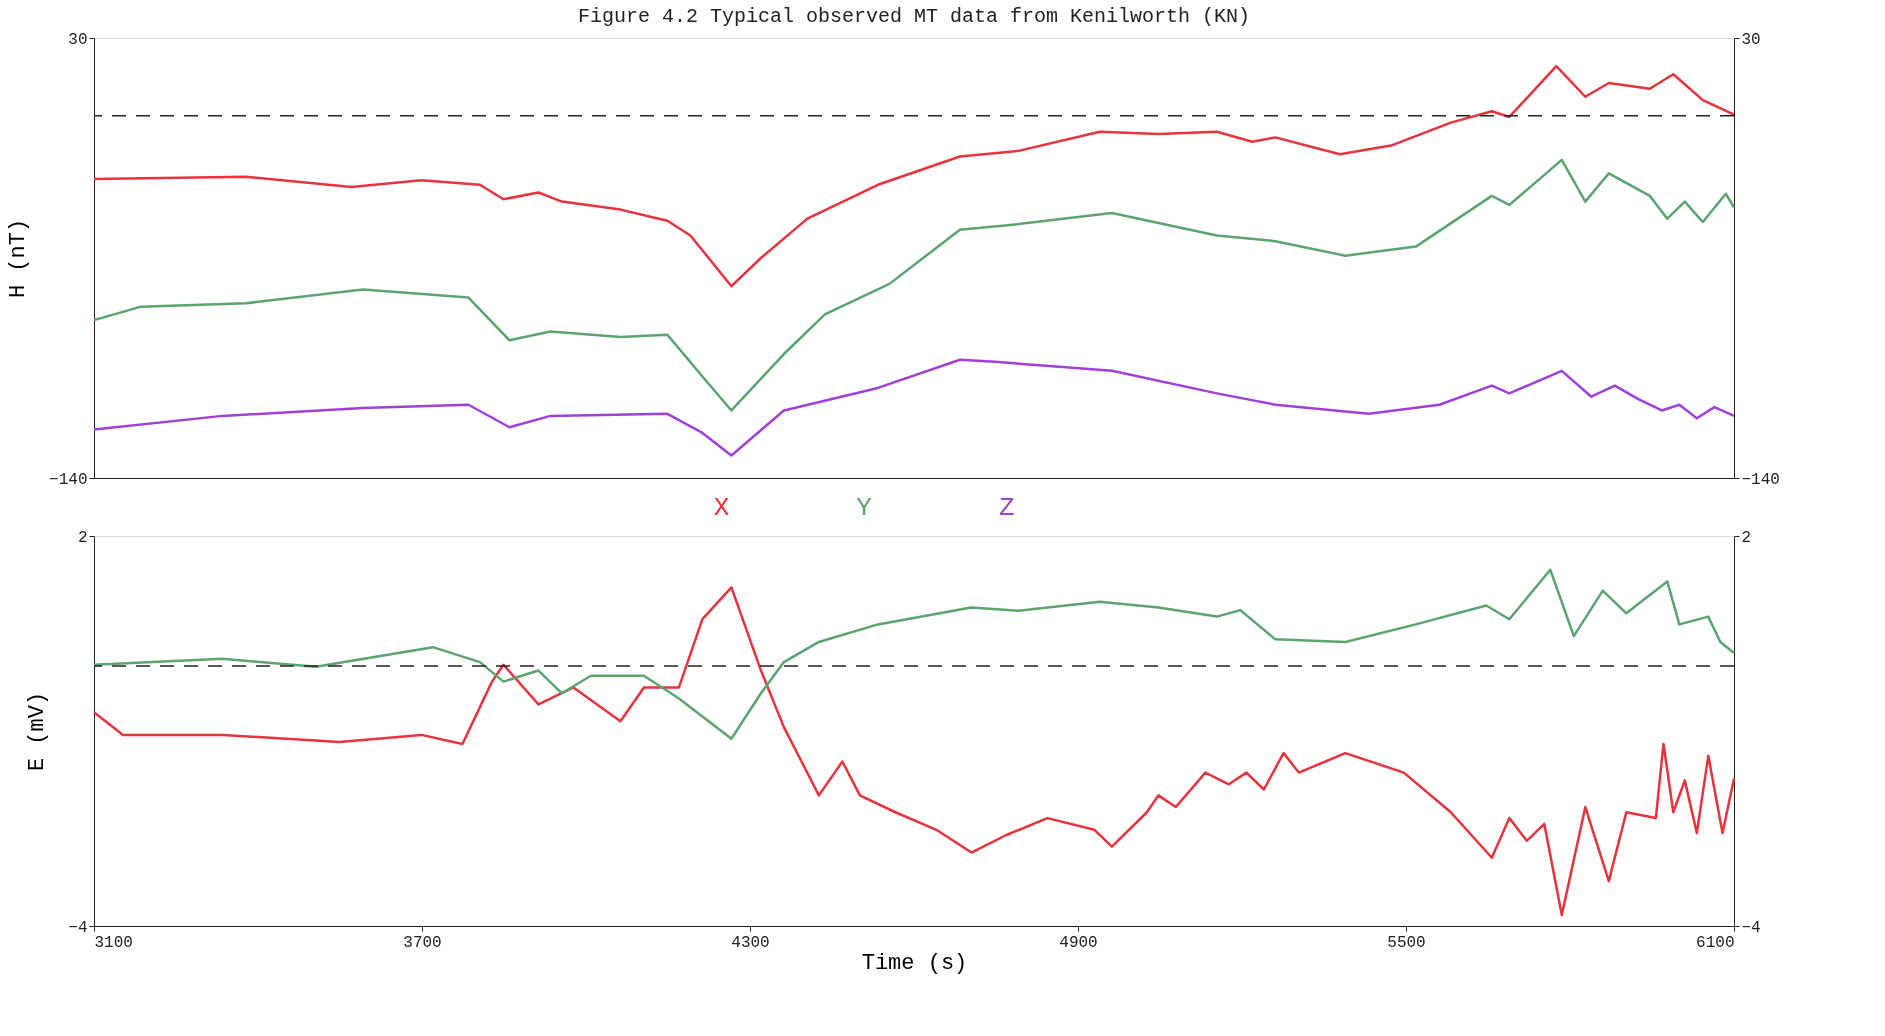 The image size is (1885, 1036). What do you see at coordinates (1406, 942) in the screenshot?
I see `x-tick-label: 5500` at bounding box center [1406, 942].